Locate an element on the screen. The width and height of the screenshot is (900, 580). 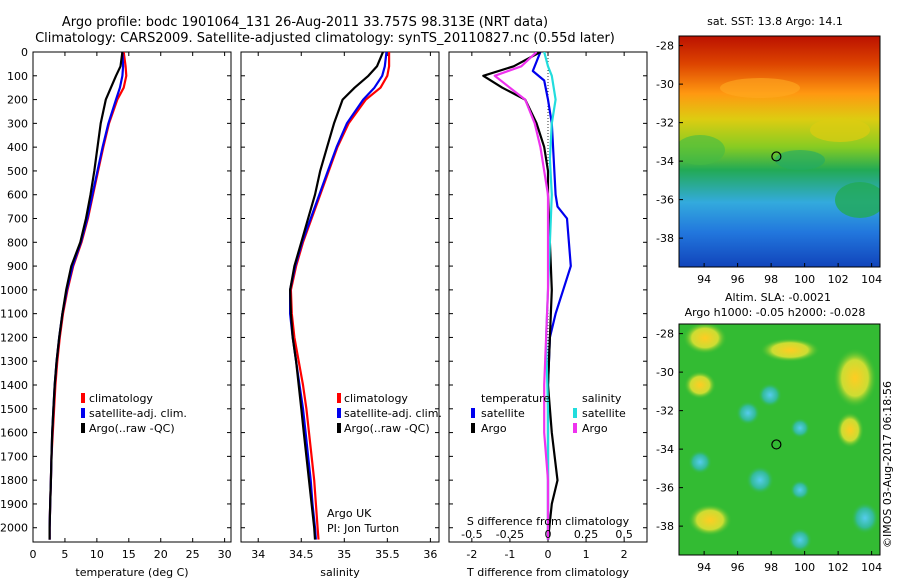
depth-tick-label: 200 is located at coordinates (17, 100).